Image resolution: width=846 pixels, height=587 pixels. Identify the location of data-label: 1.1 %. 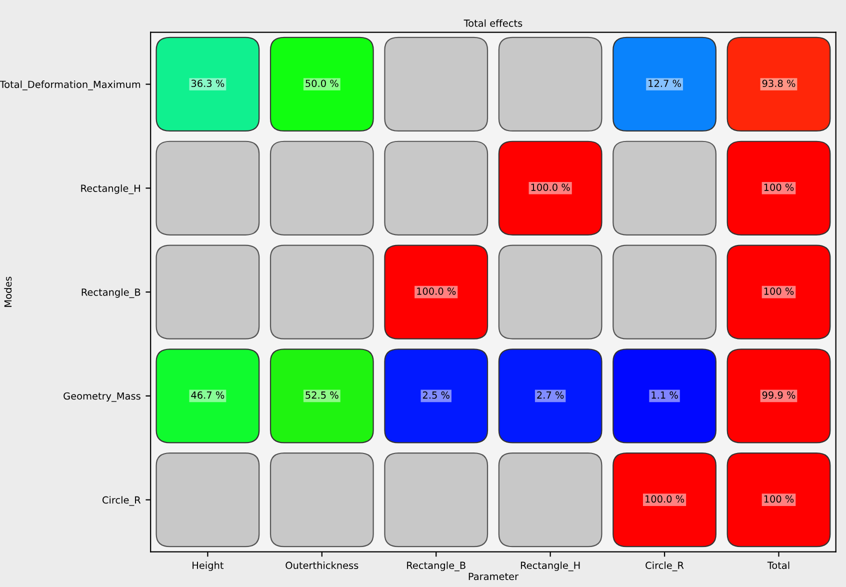
(665, 395).